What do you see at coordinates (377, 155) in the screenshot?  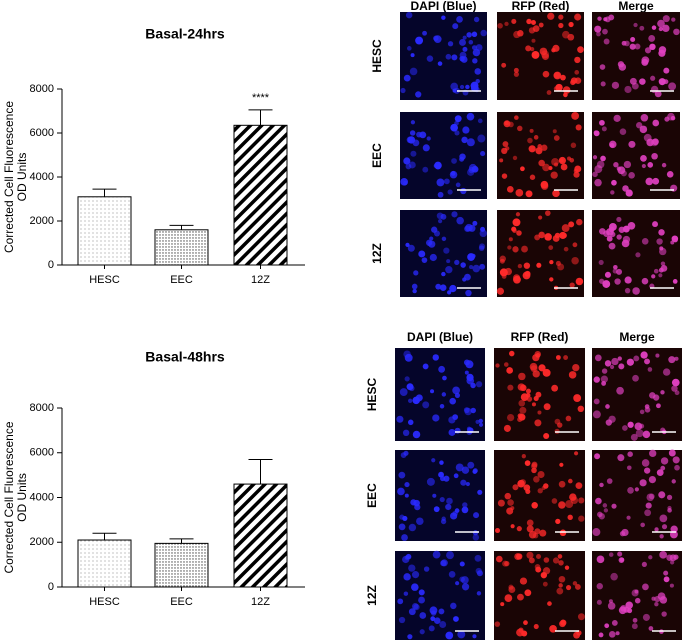 I see `row-label: EEC` at bounding box center [377, 155].